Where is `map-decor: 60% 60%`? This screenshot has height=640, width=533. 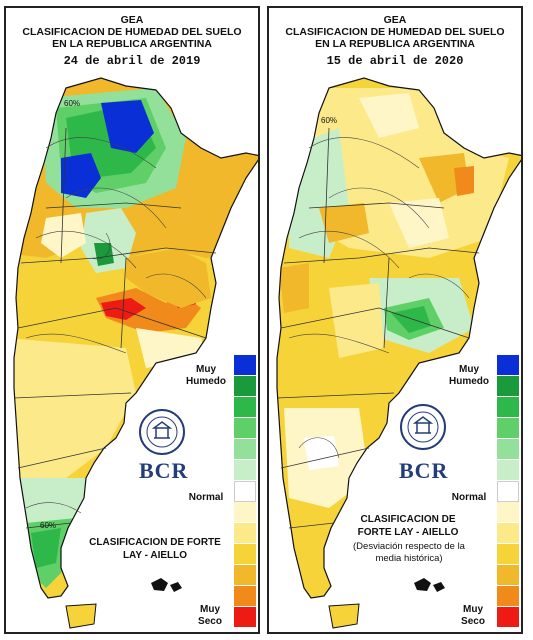
map-decor: 60% 60% is located at coordinates (60, 314).